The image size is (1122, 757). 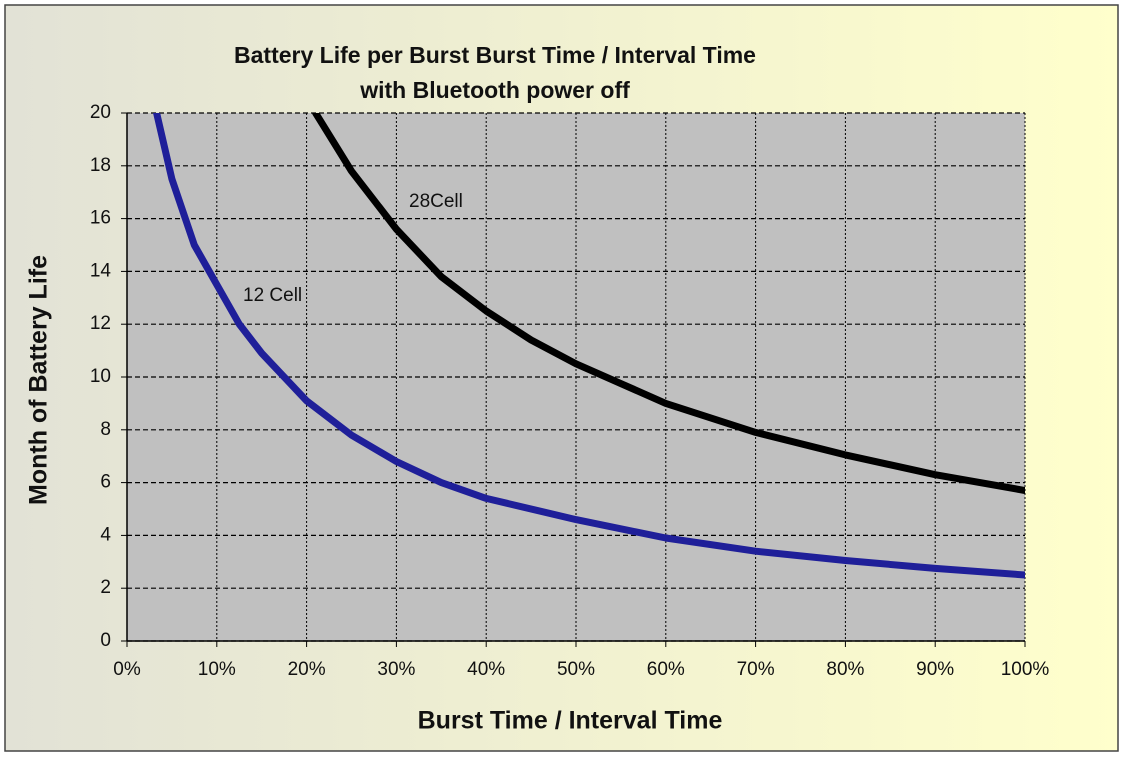 What do you see at coordinates (105, 429) in the screenshot?
I see `y-tick-label: 8` at bounding box center [105, 429].